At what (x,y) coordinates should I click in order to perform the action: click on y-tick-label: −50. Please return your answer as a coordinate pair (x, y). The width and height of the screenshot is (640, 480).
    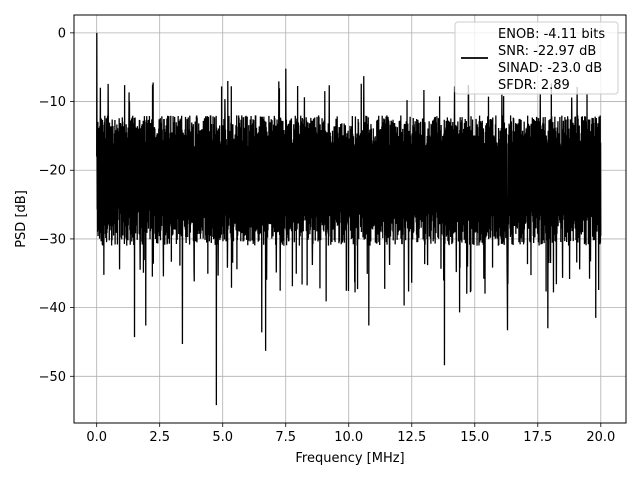
    Looking at the image, I should click on (52, 377).